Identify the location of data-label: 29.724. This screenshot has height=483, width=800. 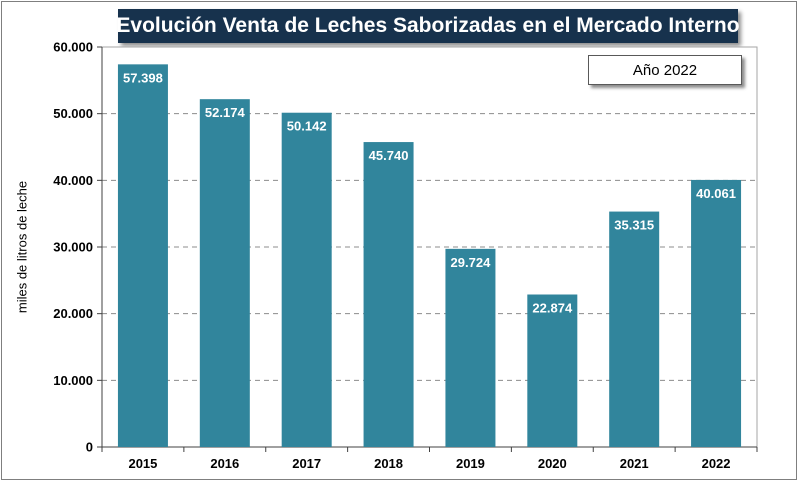
(471, 262).